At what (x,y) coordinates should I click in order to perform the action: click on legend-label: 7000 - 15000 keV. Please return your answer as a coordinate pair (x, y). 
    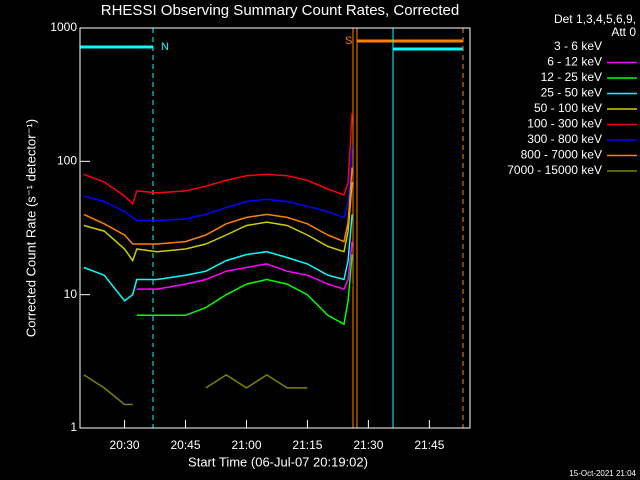
    Looking at the image, I should click on (554, 170).